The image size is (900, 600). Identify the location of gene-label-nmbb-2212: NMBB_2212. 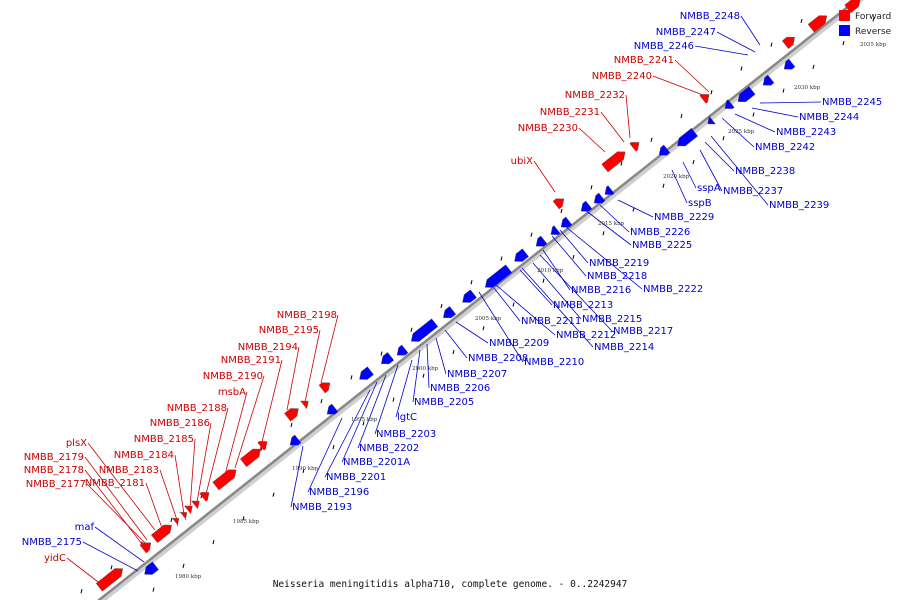
(586, 335).